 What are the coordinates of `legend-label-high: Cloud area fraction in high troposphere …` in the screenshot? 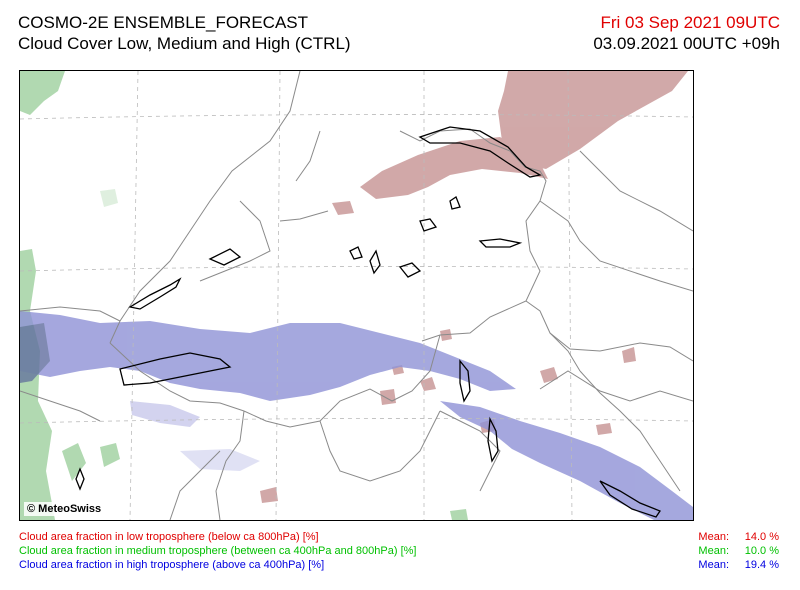 It's located at (172, 565).